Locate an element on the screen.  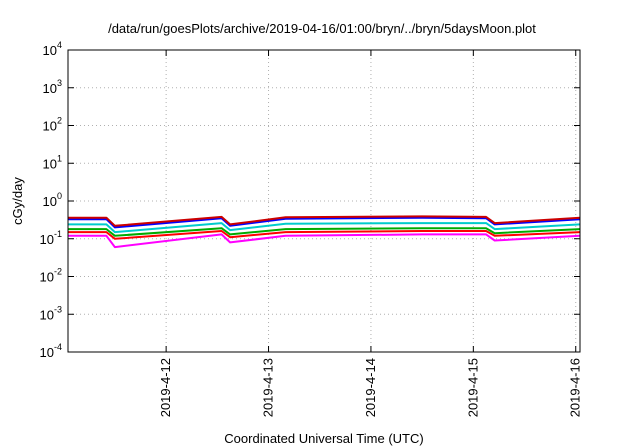
x-tick-label: 2019-4-16 is located at coordinates (575, 387).